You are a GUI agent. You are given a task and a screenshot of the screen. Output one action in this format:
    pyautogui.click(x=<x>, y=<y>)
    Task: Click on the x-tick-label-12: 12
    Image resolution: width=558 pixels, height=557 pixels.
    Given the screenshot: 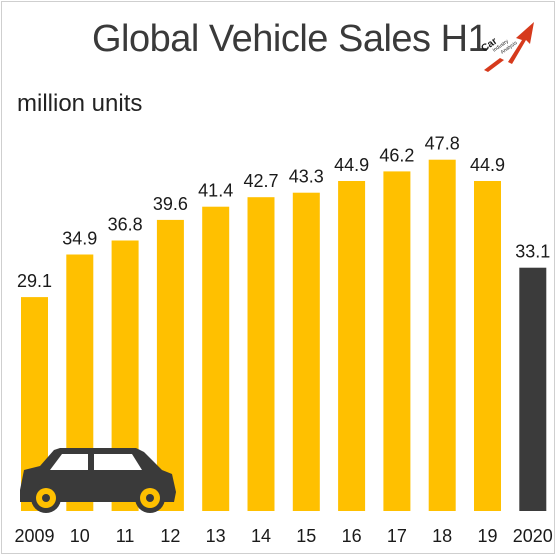 What is the action you would take?
    pyautogui.click(x=170, y=536)
    